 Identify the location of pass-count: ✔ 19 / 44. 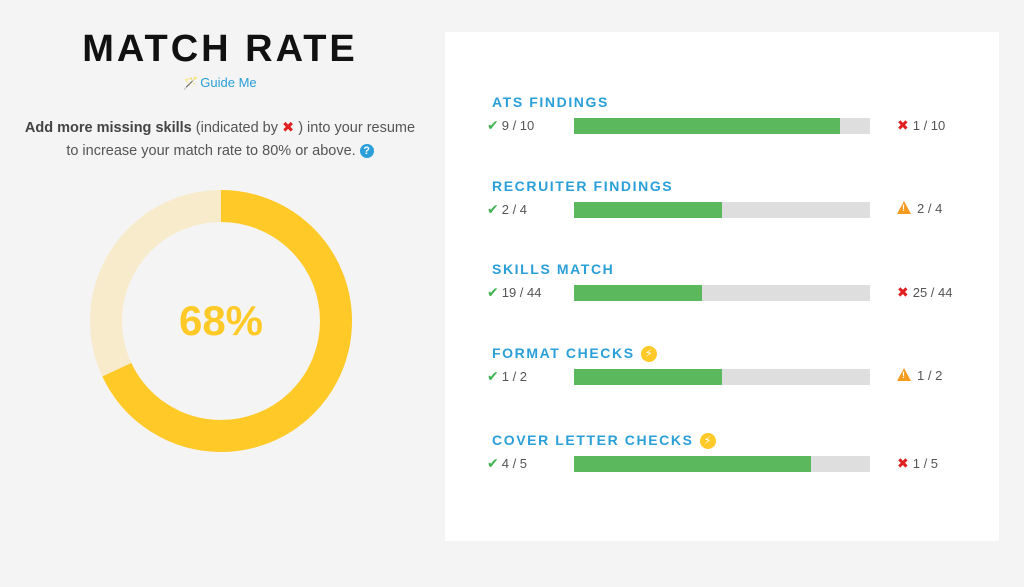
(514, 292).